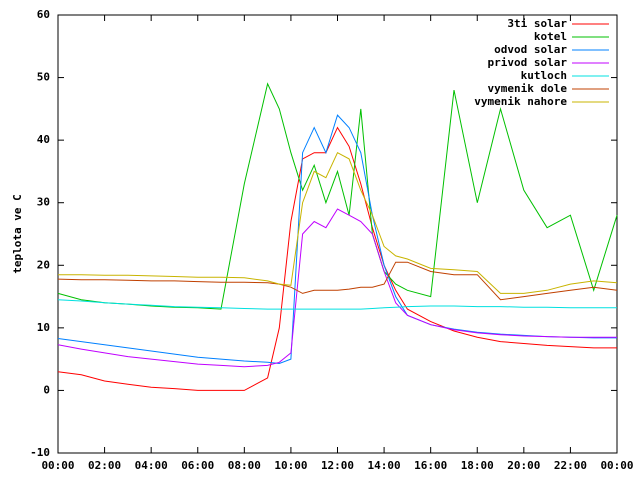 The height and width of the screenshot is (480, 640). I want to click on legend-label: privod solar, so click(528, 62).